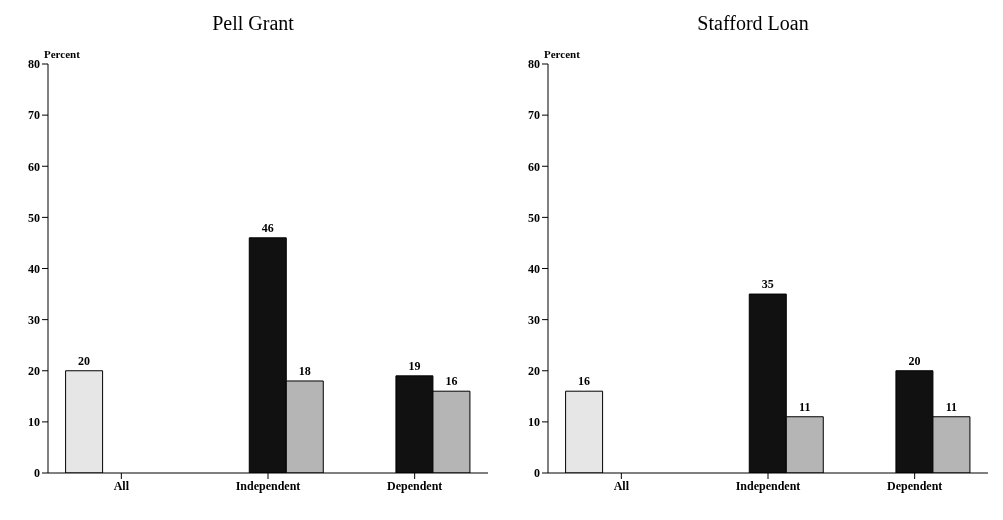 The image size is (1003, 520). What do you see at coordinates (414, 365) in the screenshot?
I see `data-label: 19` at bounding box center [414, 365].